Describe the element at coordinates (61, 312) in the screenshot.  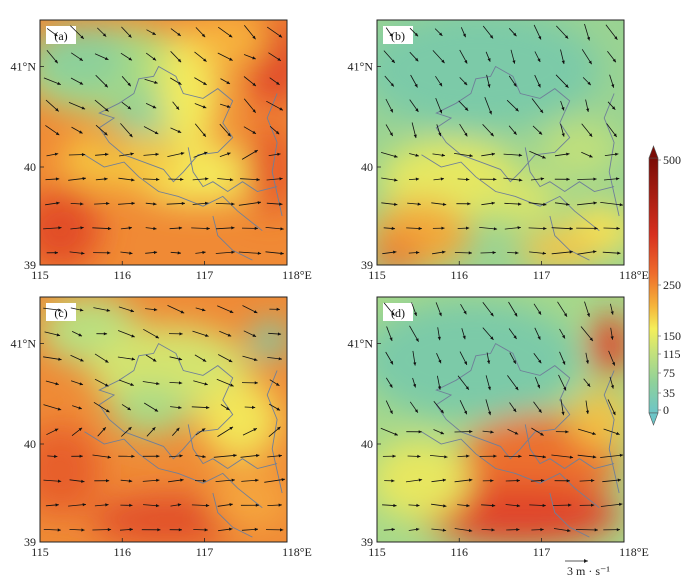
I see `panel-c-label-box` at that location.